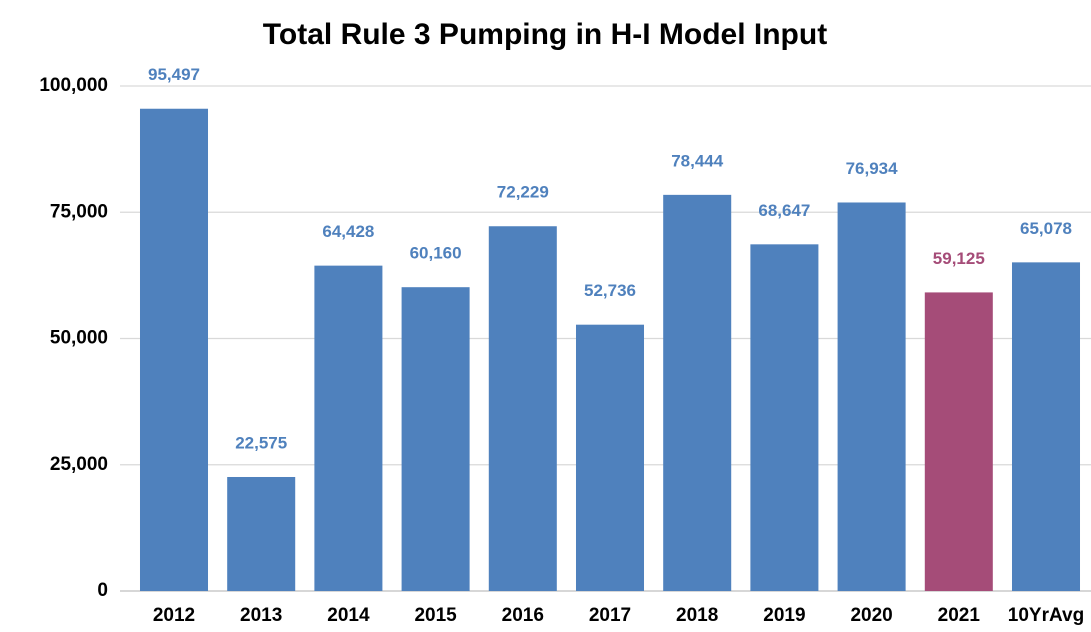 This screenshot has width=1091, height=632. Describe the element at coordinates (697, 160) in the screenshot. I see `value-label: 78,444` at that location.